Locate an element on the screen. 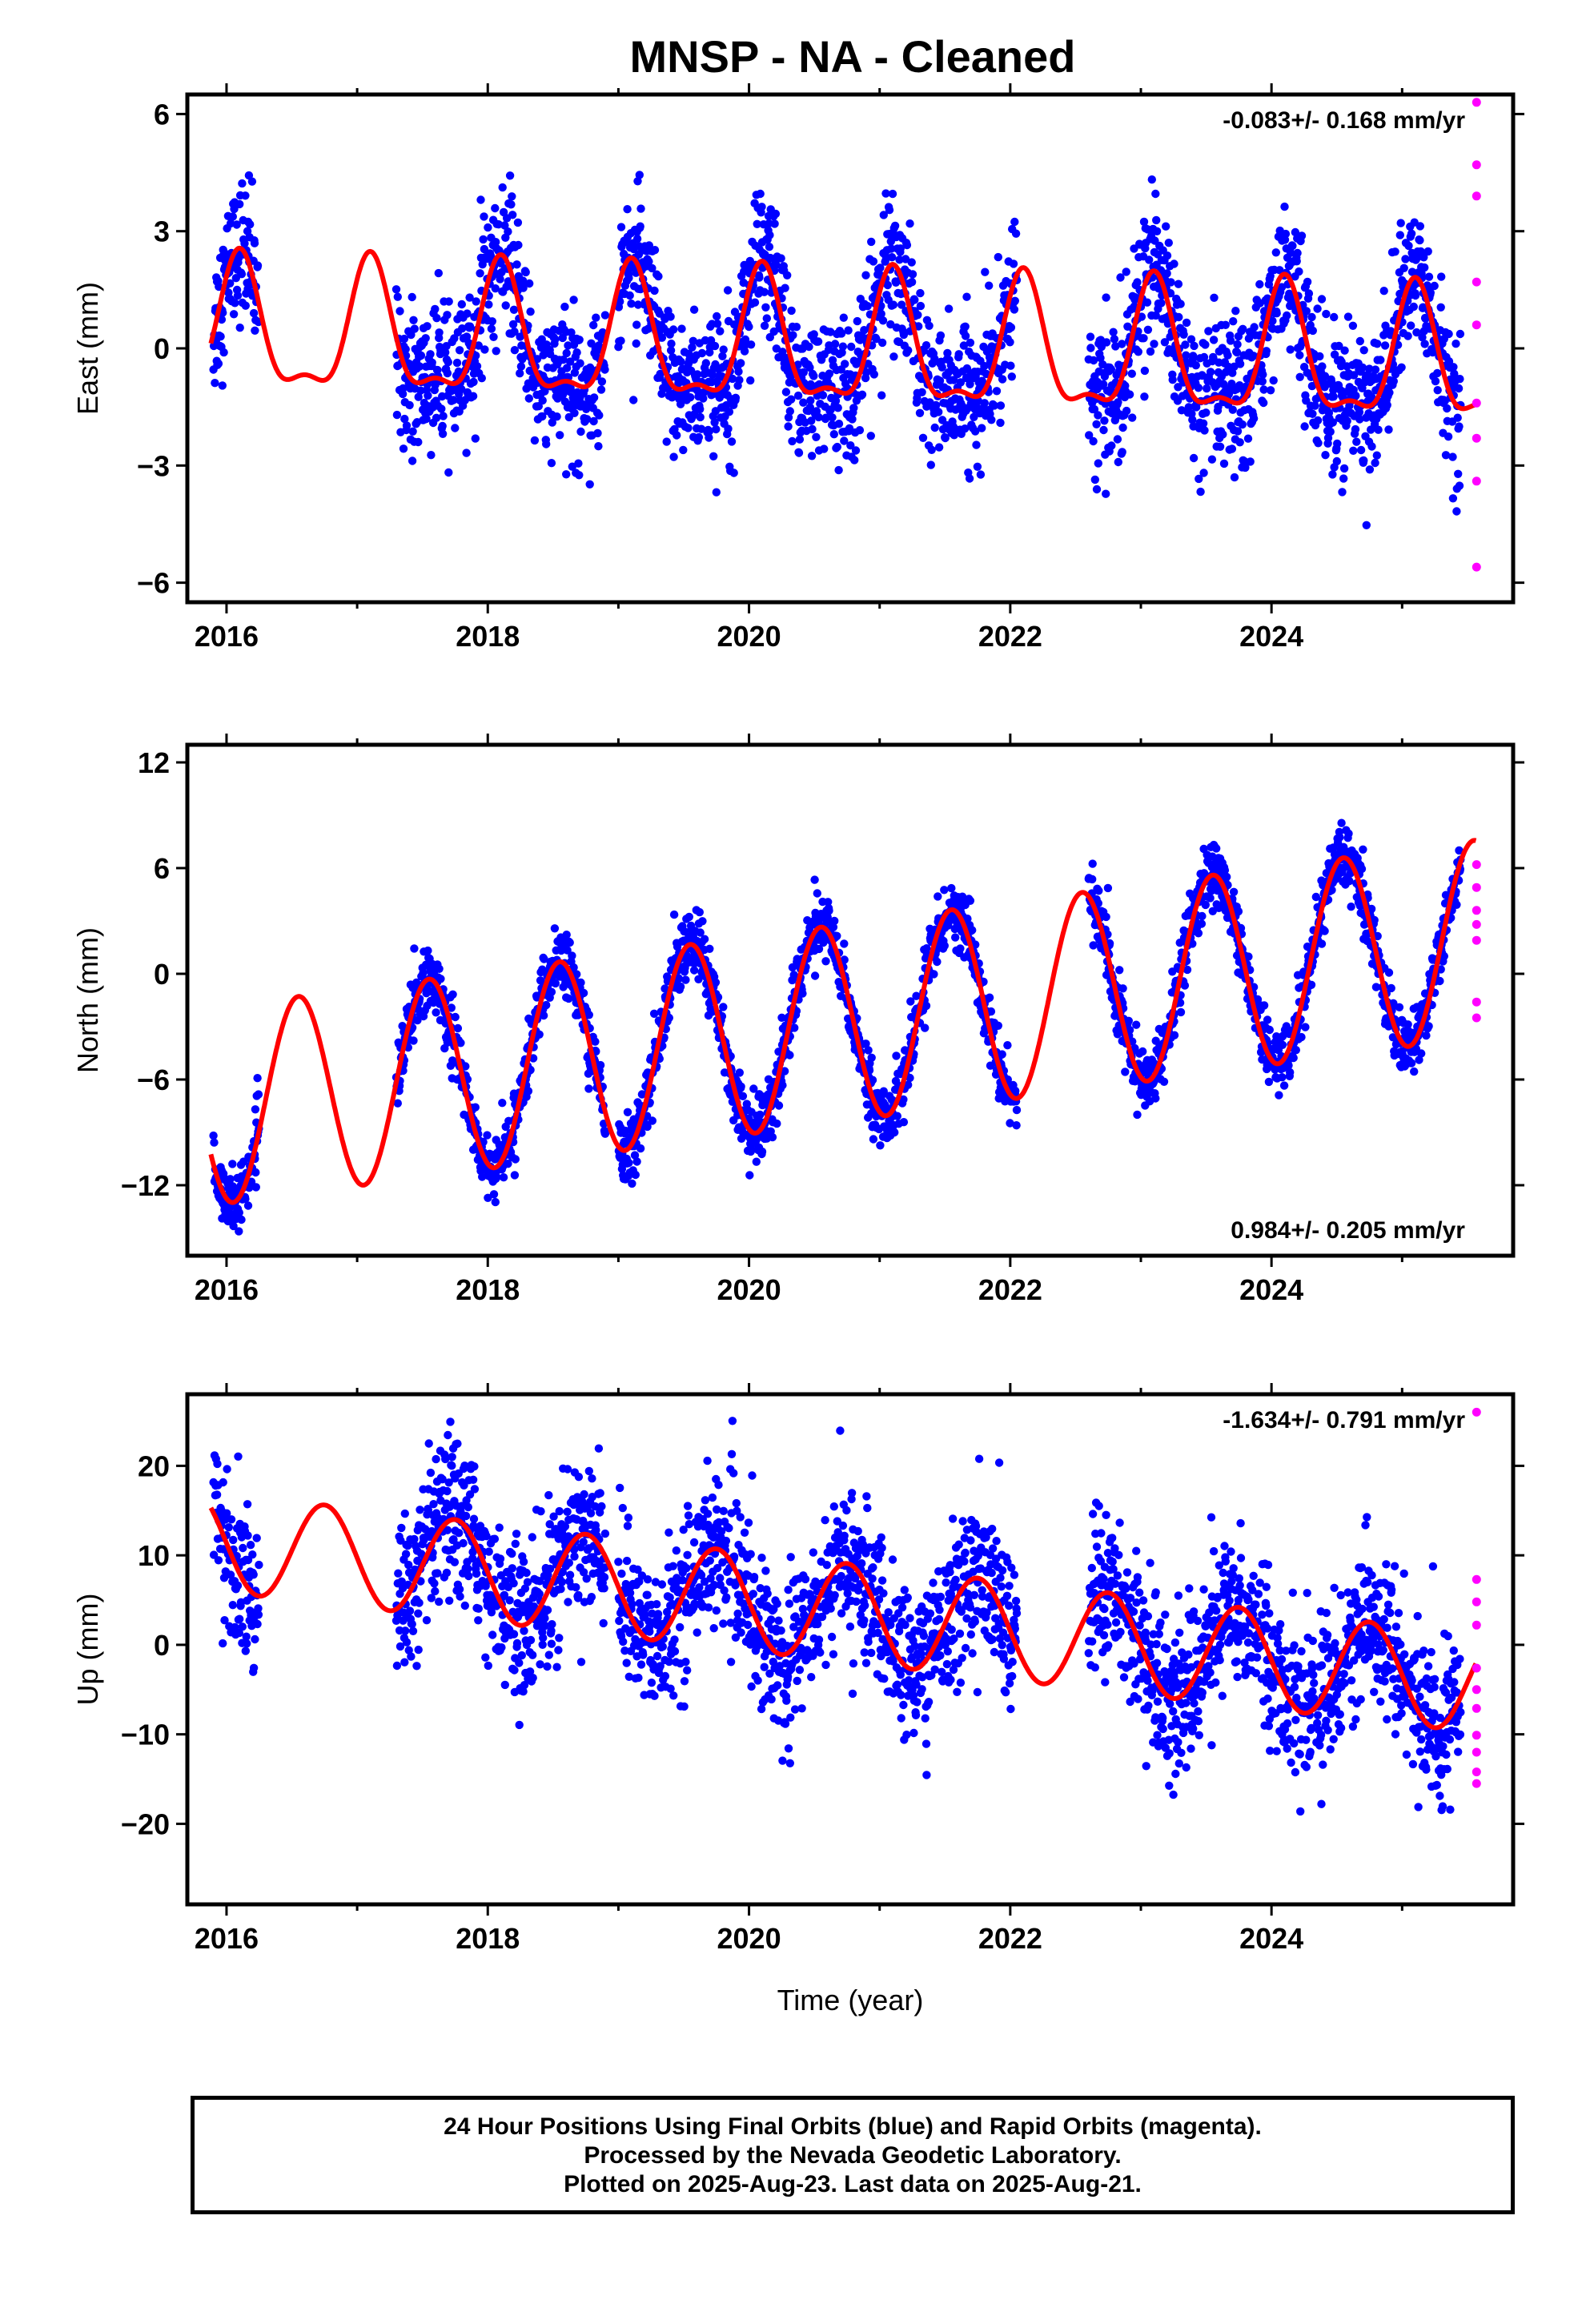 The image size is (1582, 2324). rapid-point is located at coordinates (1476, 102).